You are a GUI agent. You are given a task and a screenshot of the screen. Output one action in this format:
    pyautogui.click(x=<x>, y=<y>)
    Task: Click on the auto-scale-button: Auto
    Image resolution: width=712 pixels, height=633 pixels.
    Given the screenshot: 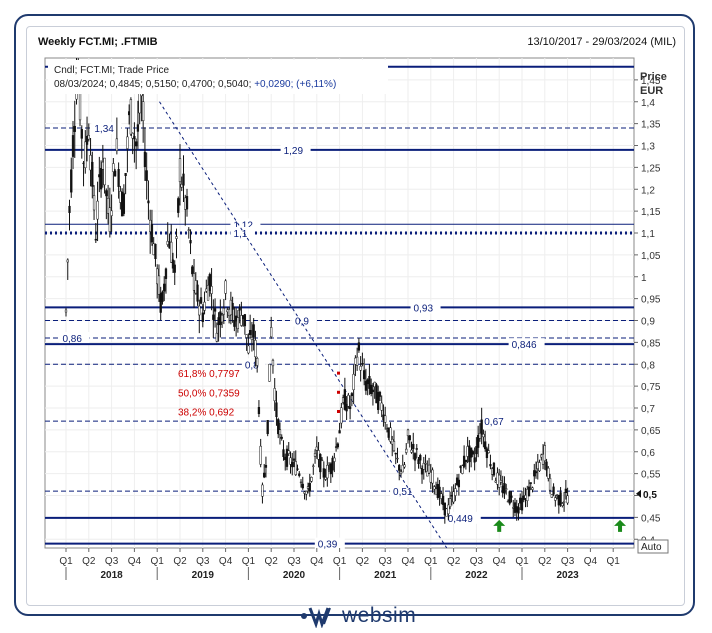 What is the action you would take?
    pyautogui.click(x=651, y=547)
    